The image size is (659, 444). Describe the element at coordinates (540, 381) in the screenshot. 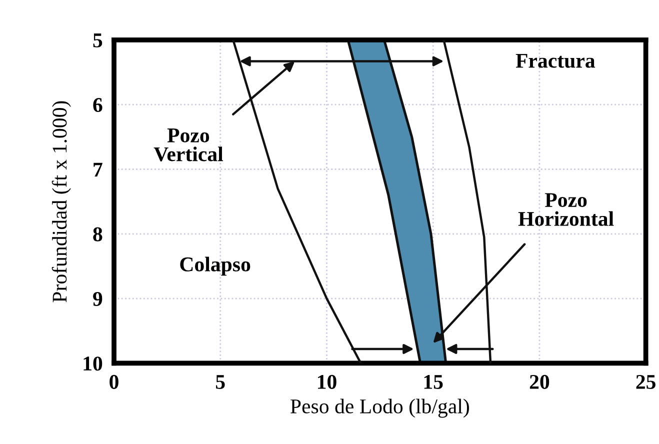

I see `x-tick-label: 20` at that location.